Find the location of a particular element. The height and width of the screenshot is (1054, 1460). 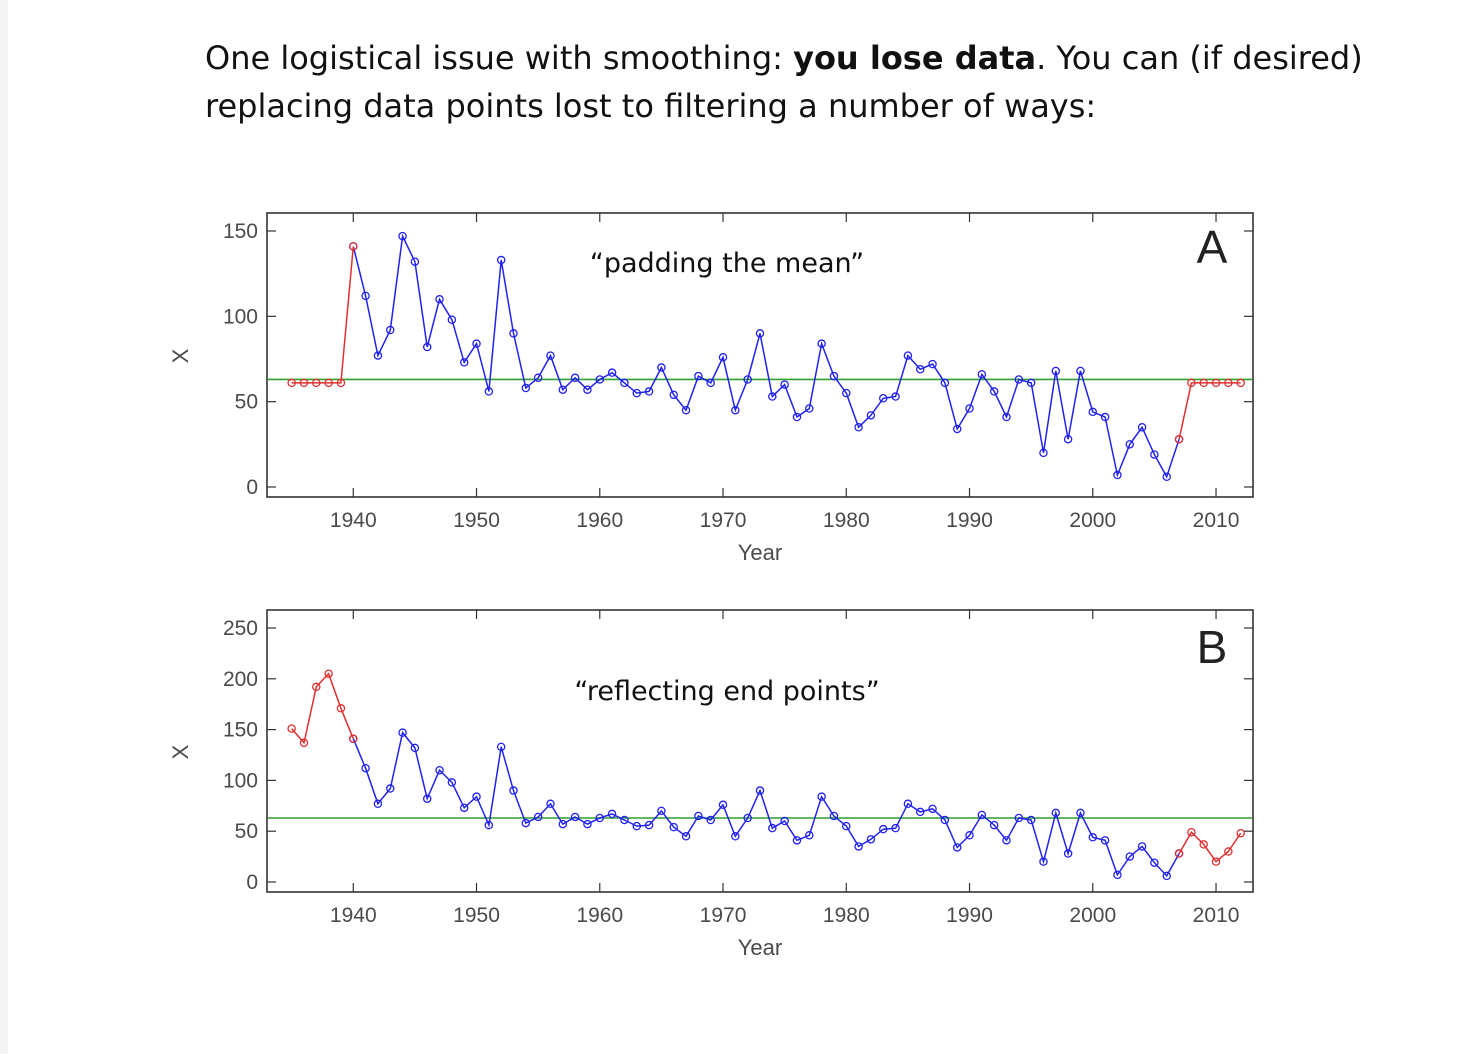

heading-bold-text: you lose data is located at coordinates (915, 58).